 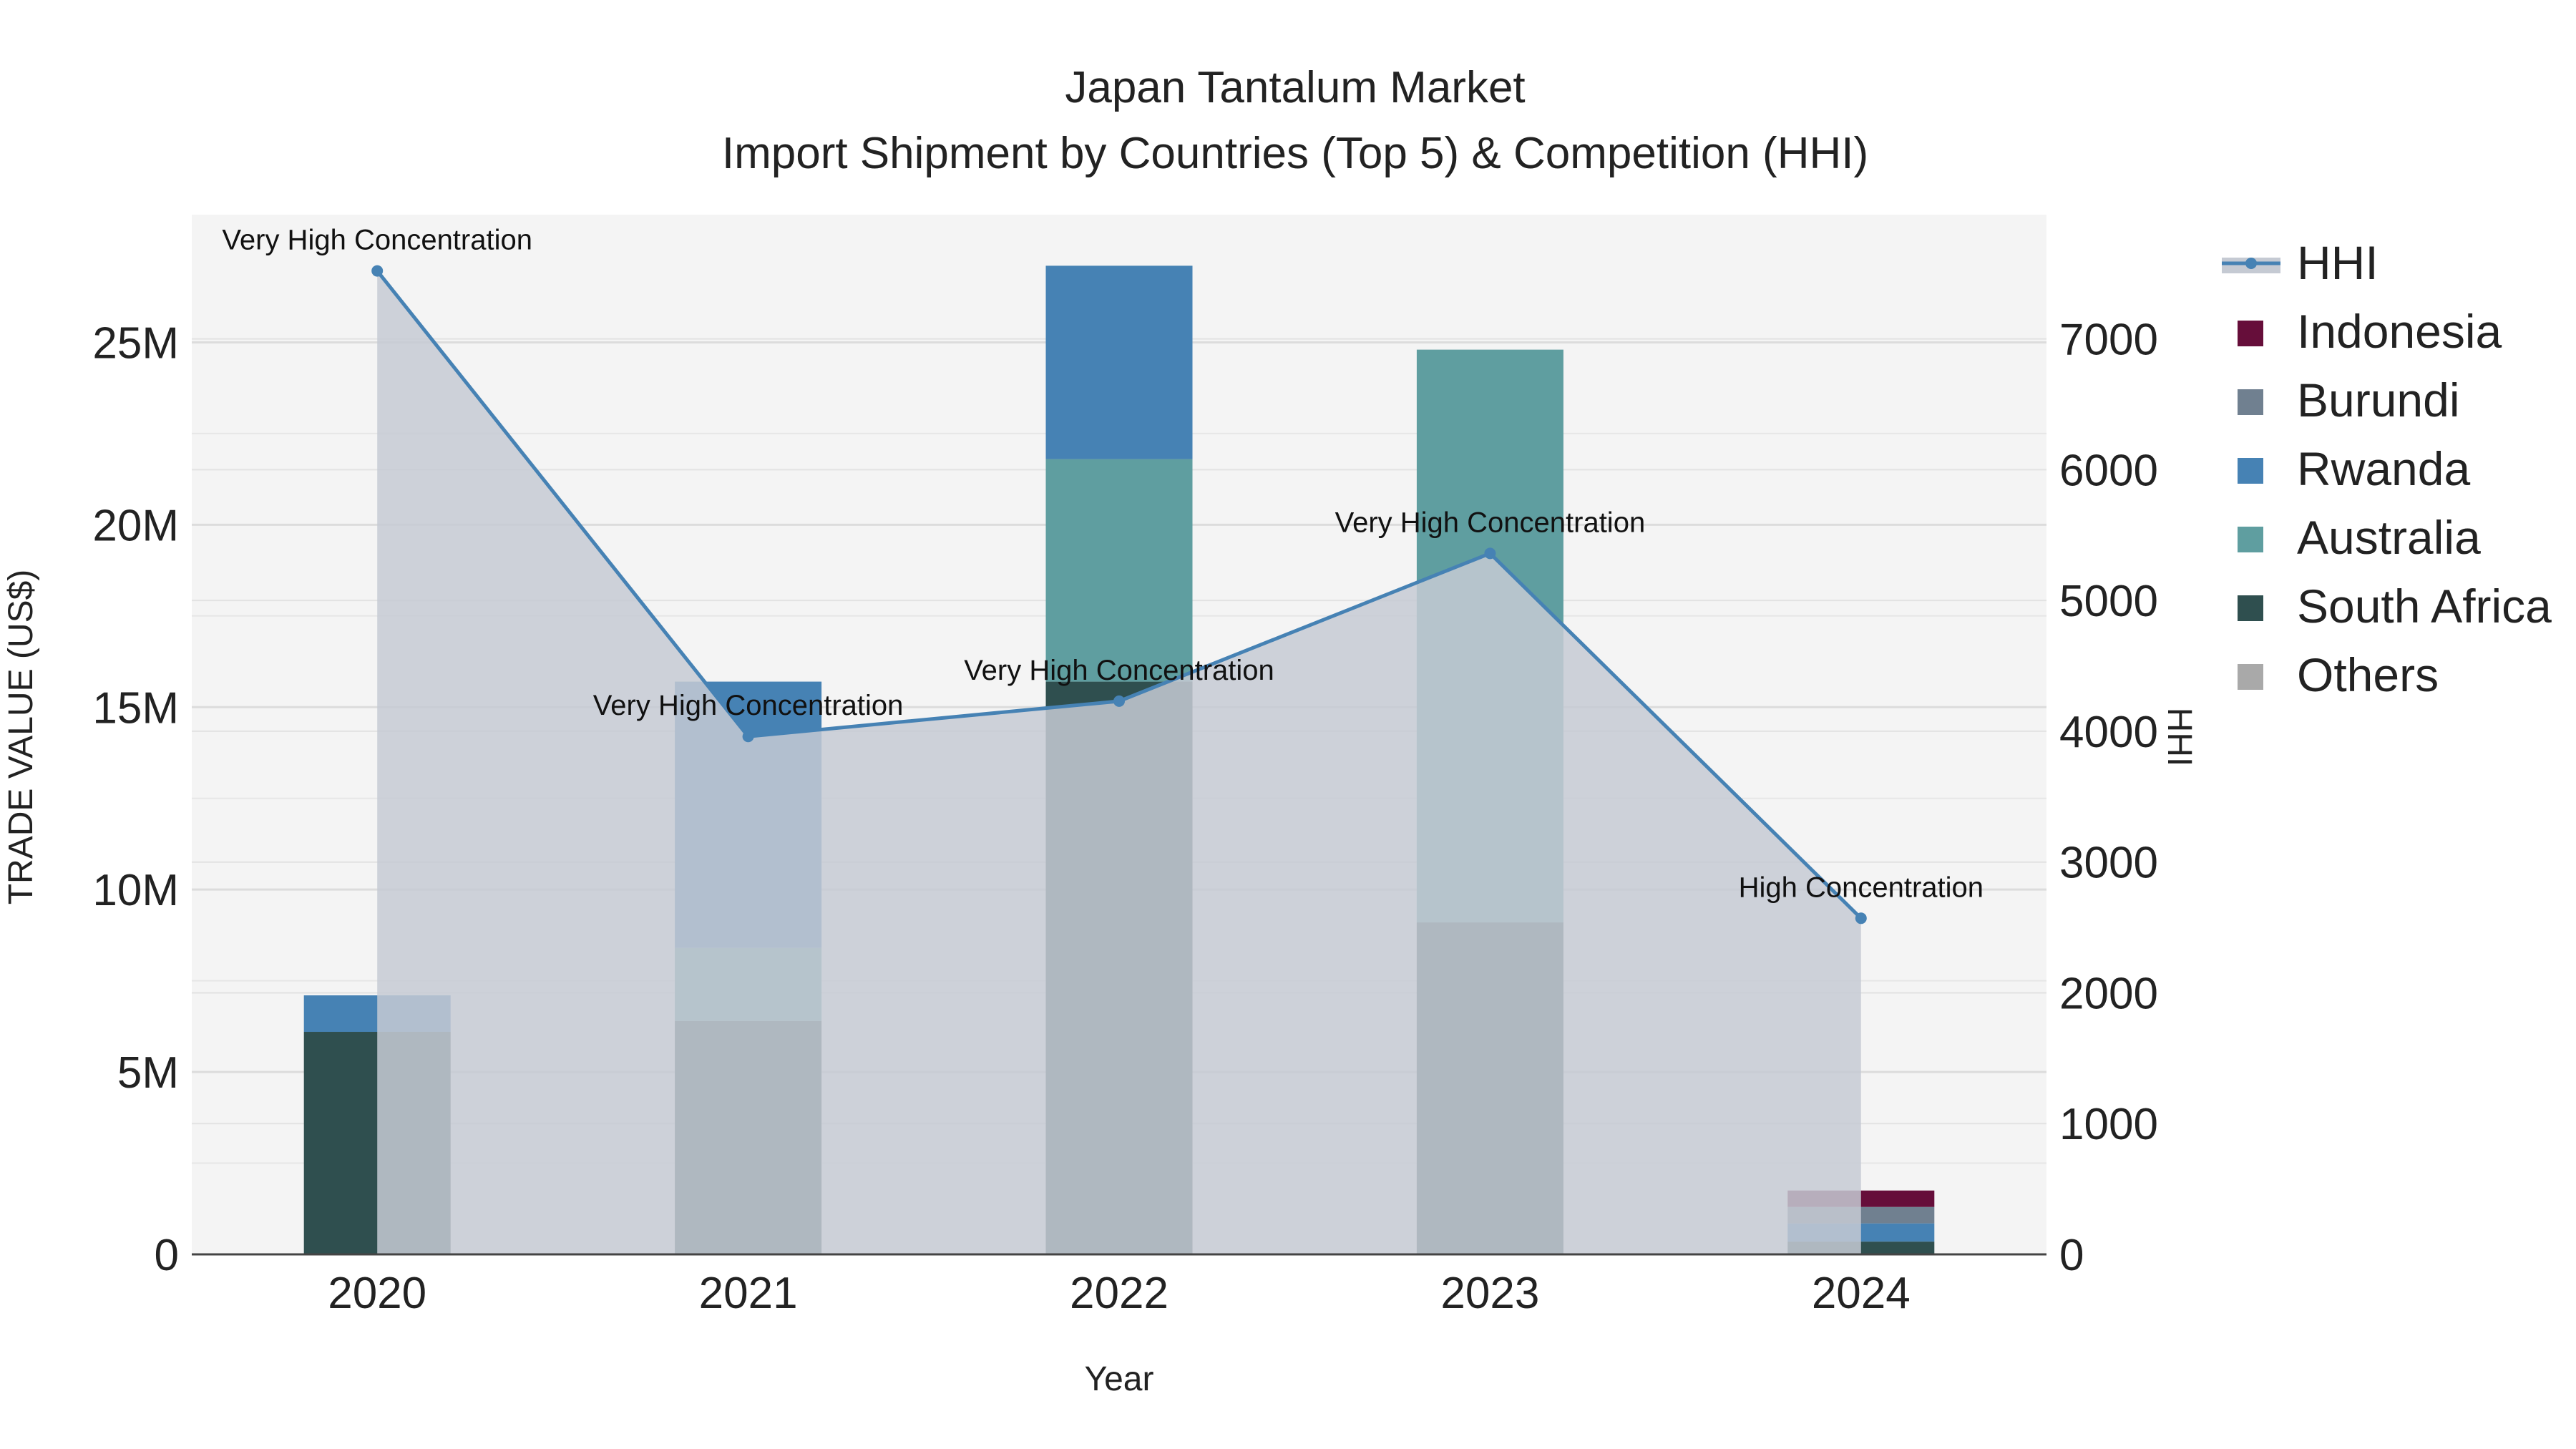 I want to click on y2-tick-label: 6000, so click(x=2108, y=470).